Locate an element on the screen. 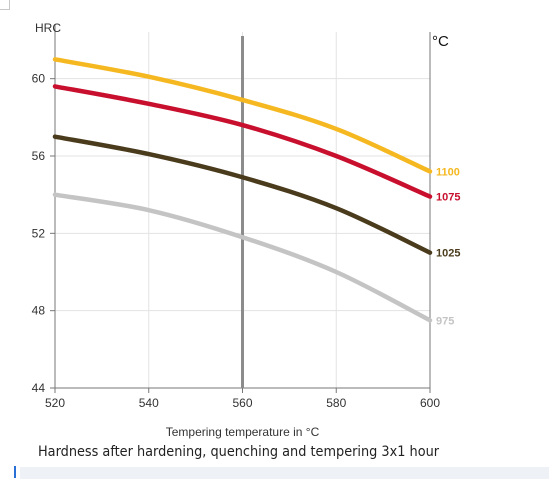  y-tick-label: 52 is located at coordinates (39, 233).